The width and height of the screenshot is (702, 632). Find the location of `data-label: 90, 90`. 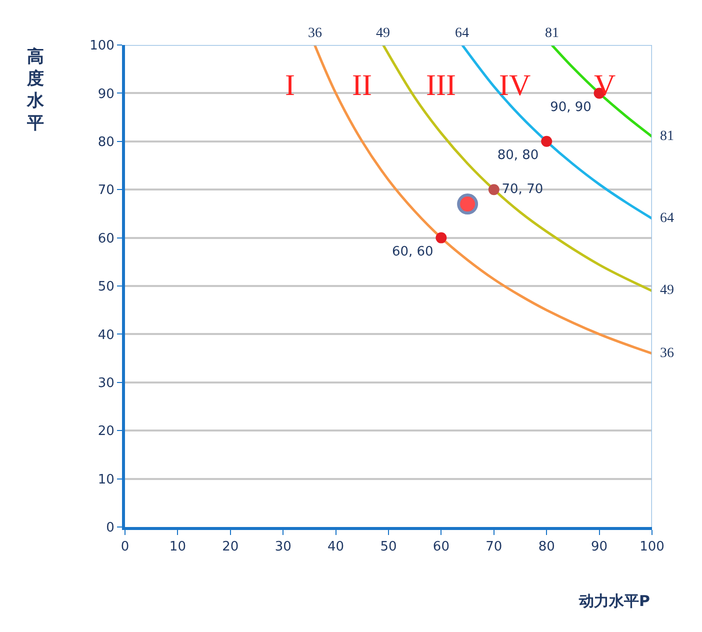

data-label: 90, 90 is located at coordinates (571, 107).